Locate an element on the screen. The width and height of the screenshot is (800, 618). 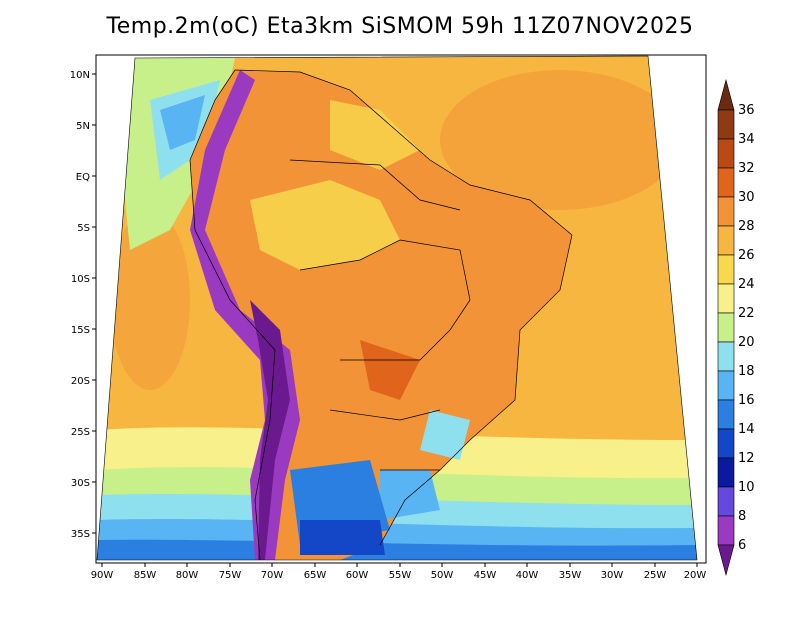
colorbar-label-6: 6 is located at coordinates (742, 545).